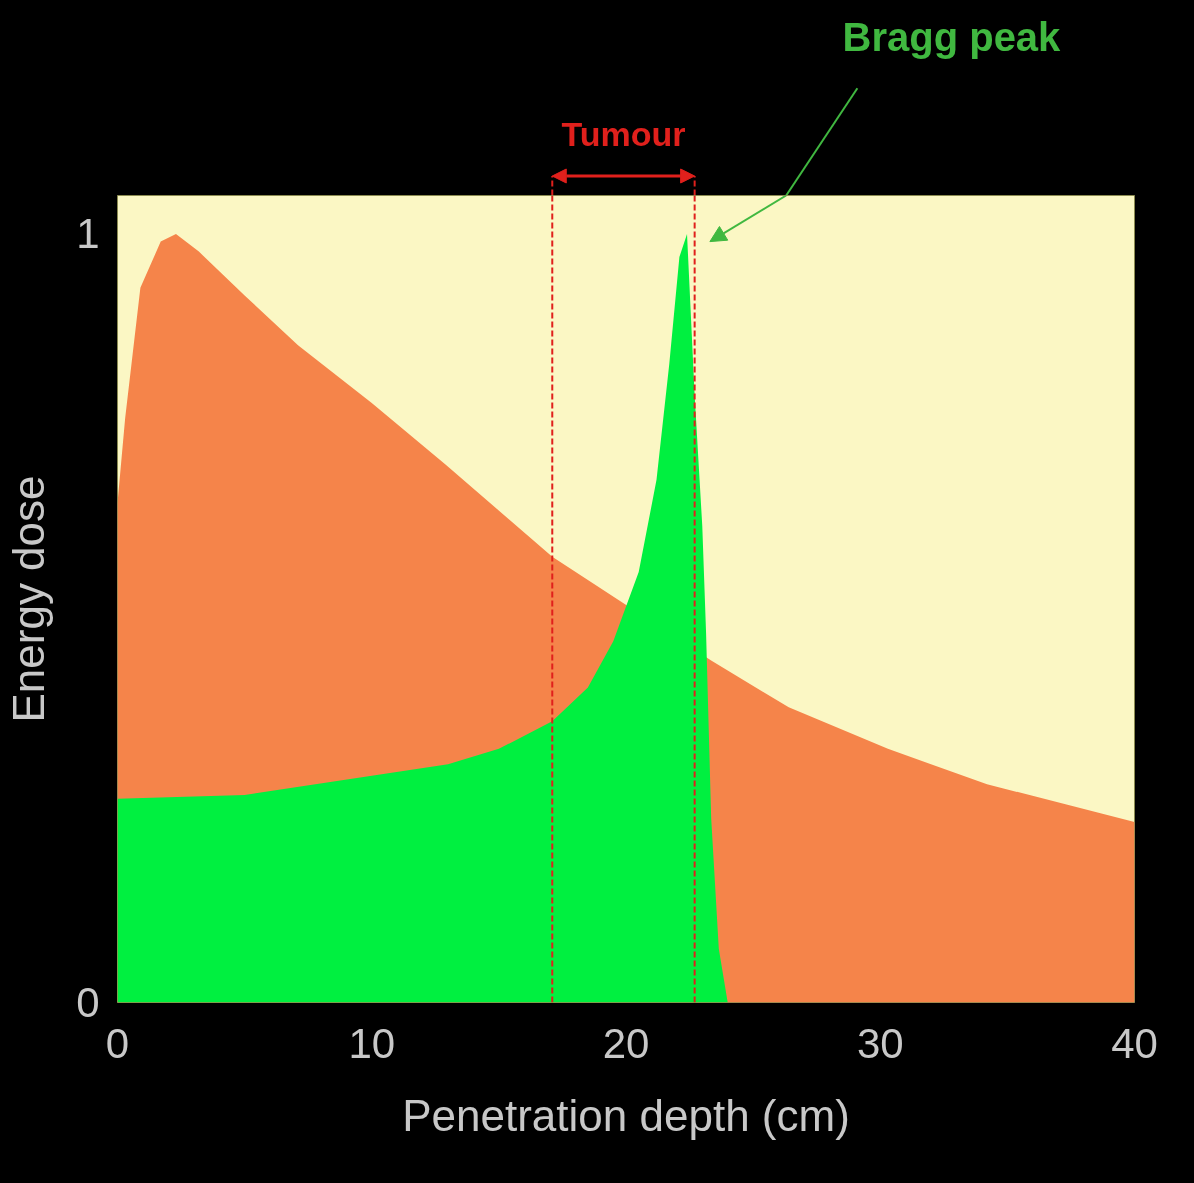  Describe the element at coordinates (880, 1043) in the screenshot. I see `x-tick-label: 30` at that location.